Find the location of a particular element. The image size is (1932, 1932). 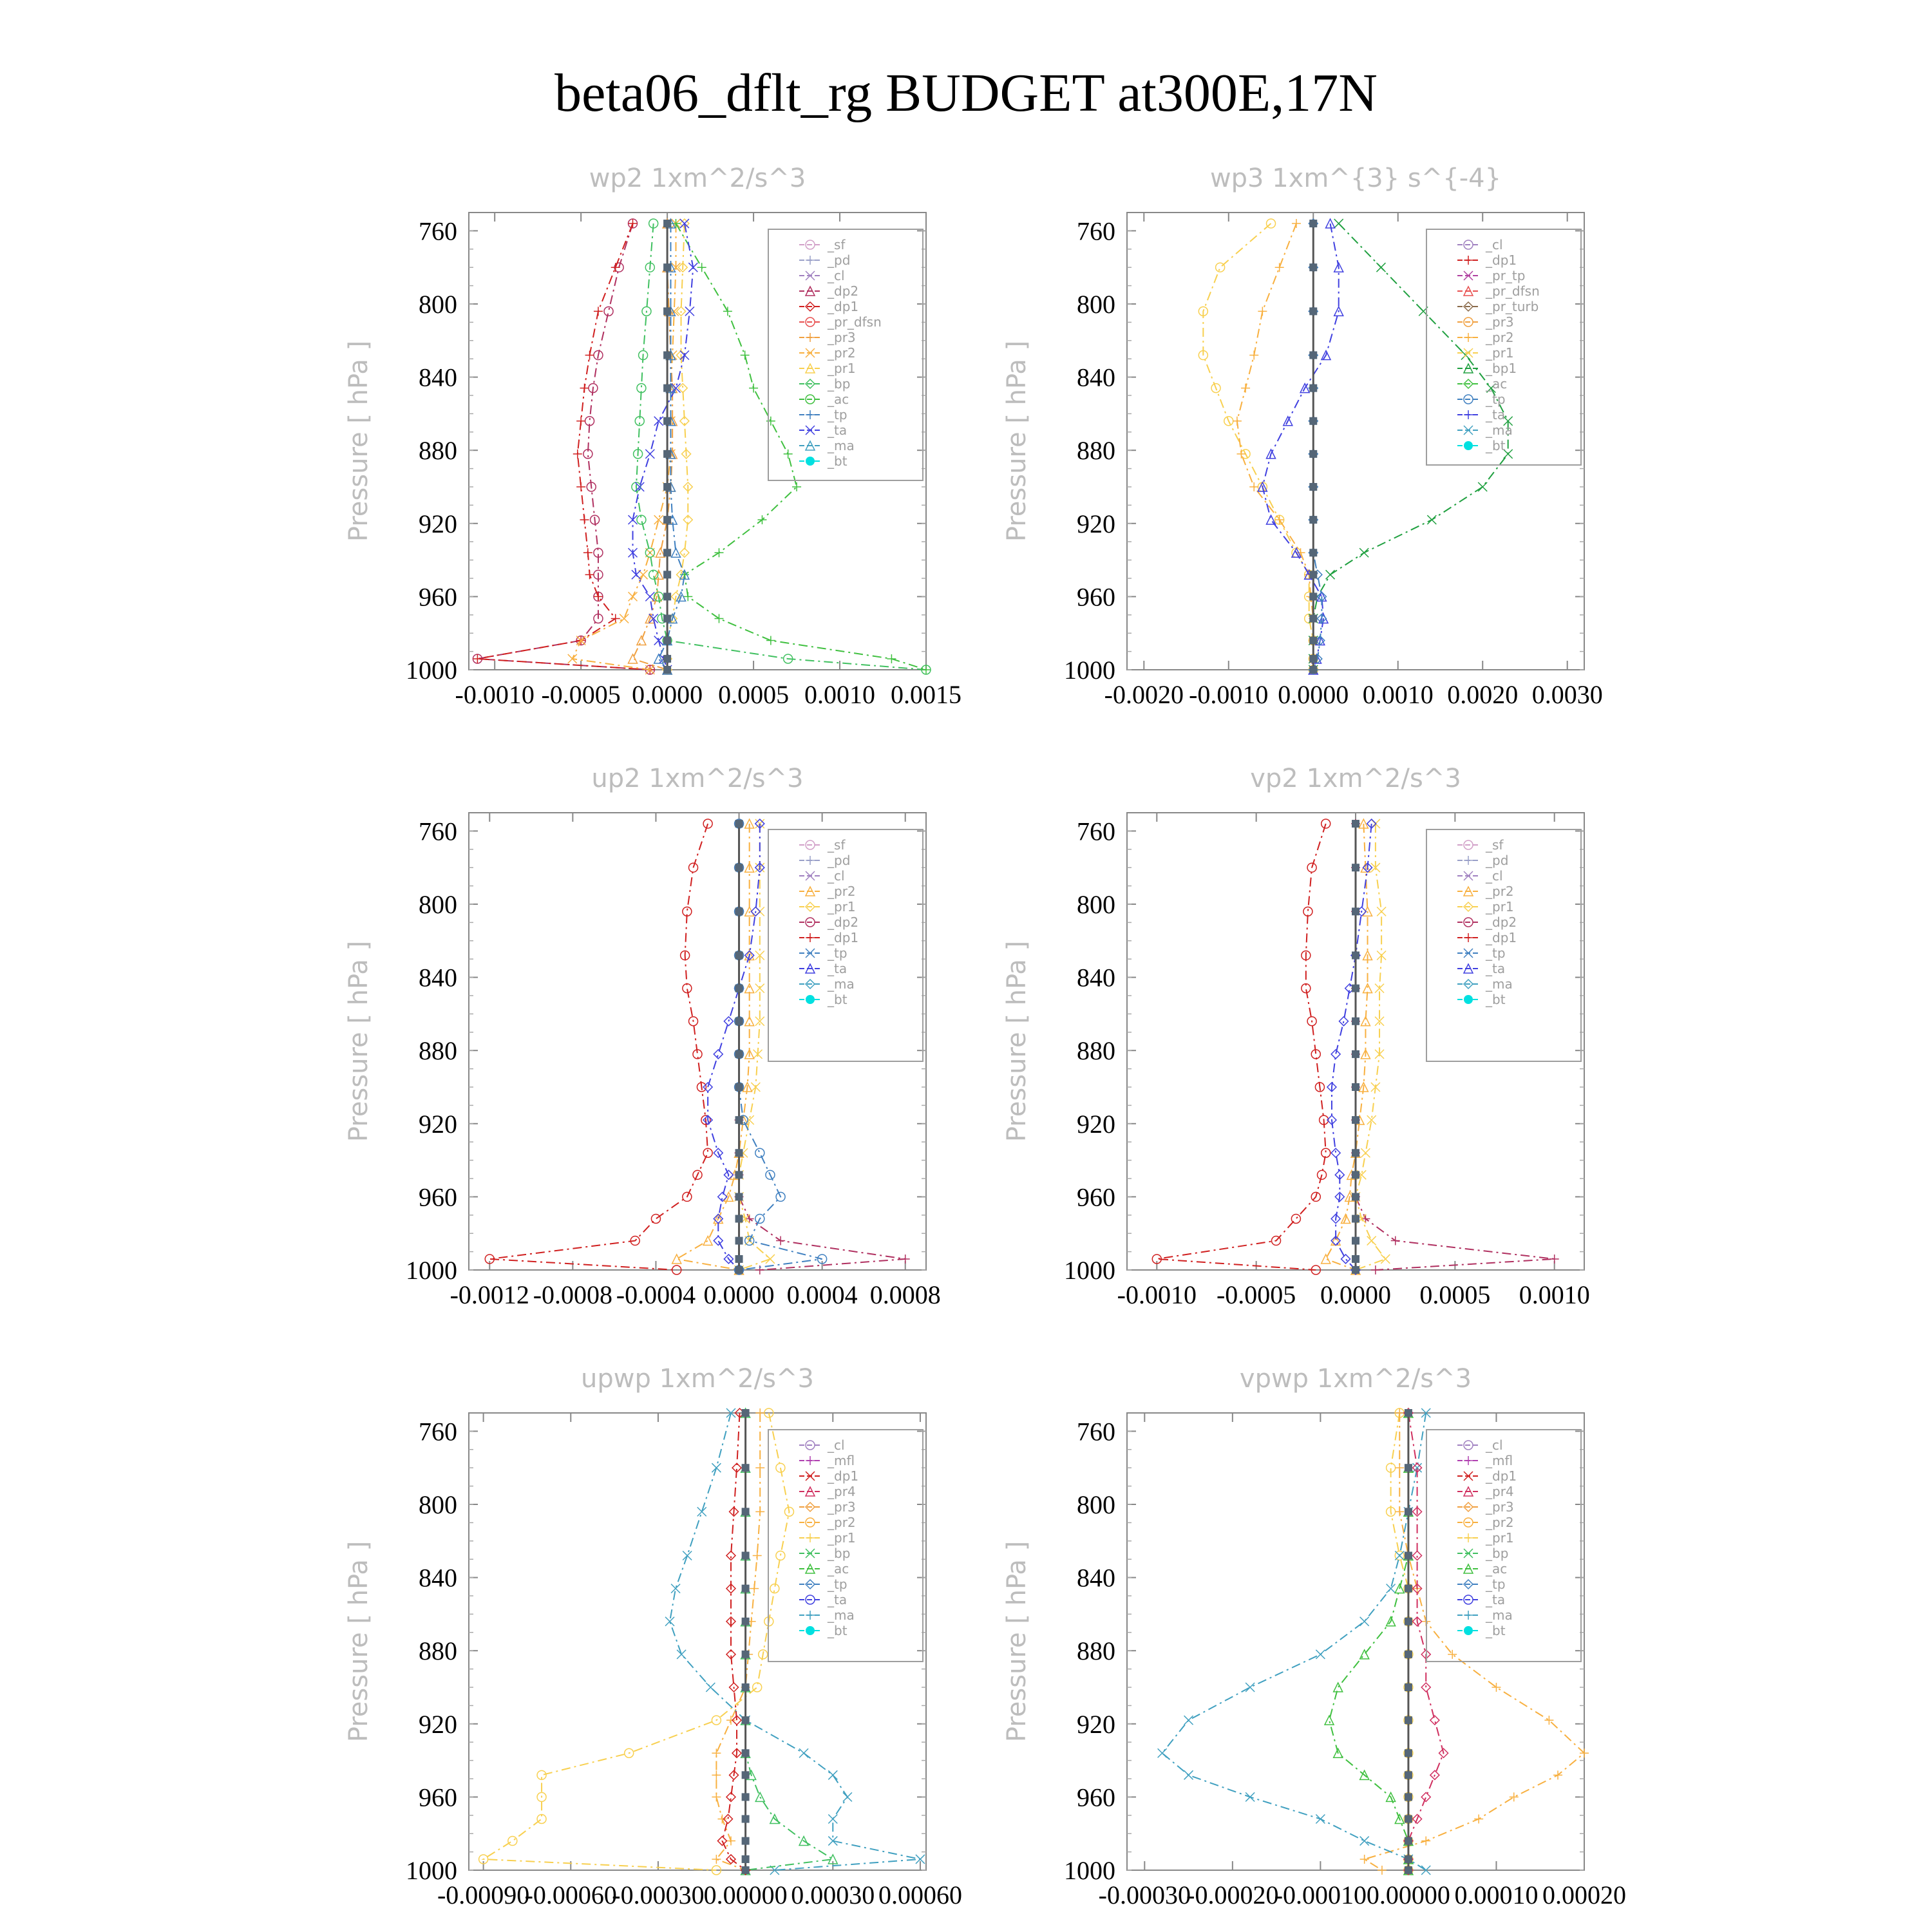

series-pr2 is located at coordinates (1275, 447).